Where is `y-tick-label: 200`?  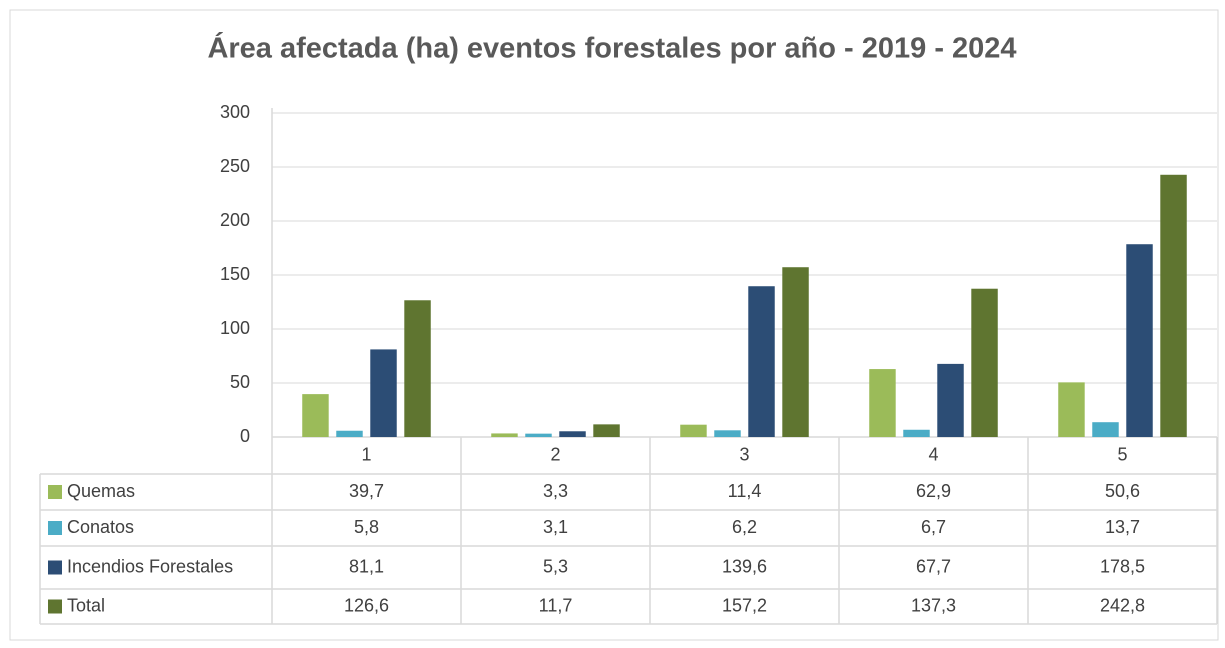 y-tick-label: 200 is located at coordinates (235, 220).